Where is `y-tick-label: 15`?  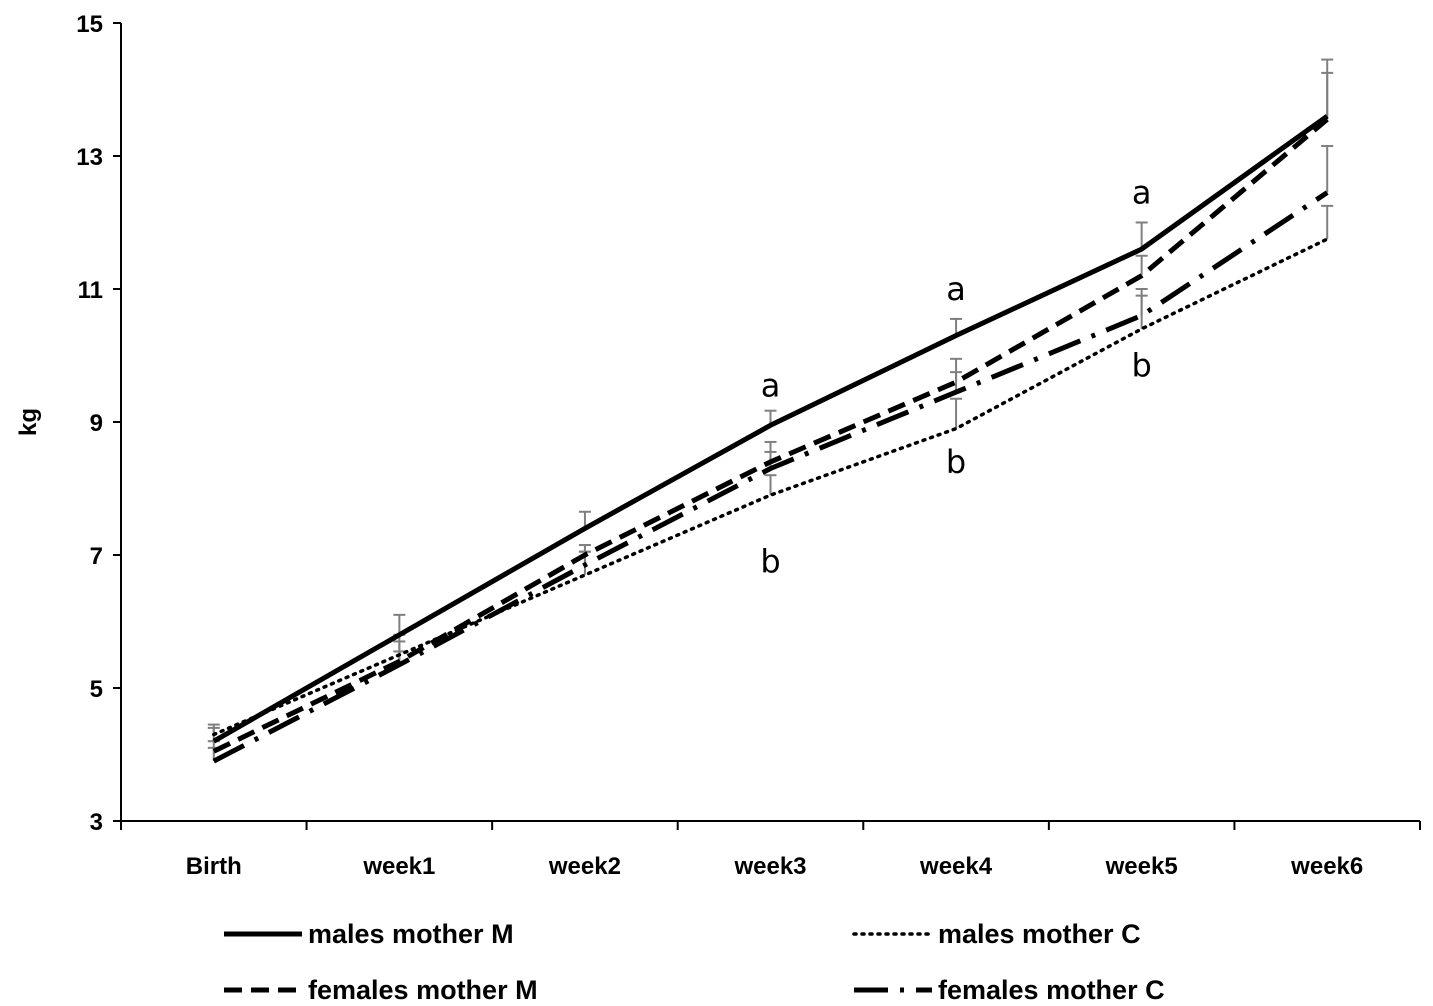 y-tick-label: 15 is located at coordinates (89, 24).